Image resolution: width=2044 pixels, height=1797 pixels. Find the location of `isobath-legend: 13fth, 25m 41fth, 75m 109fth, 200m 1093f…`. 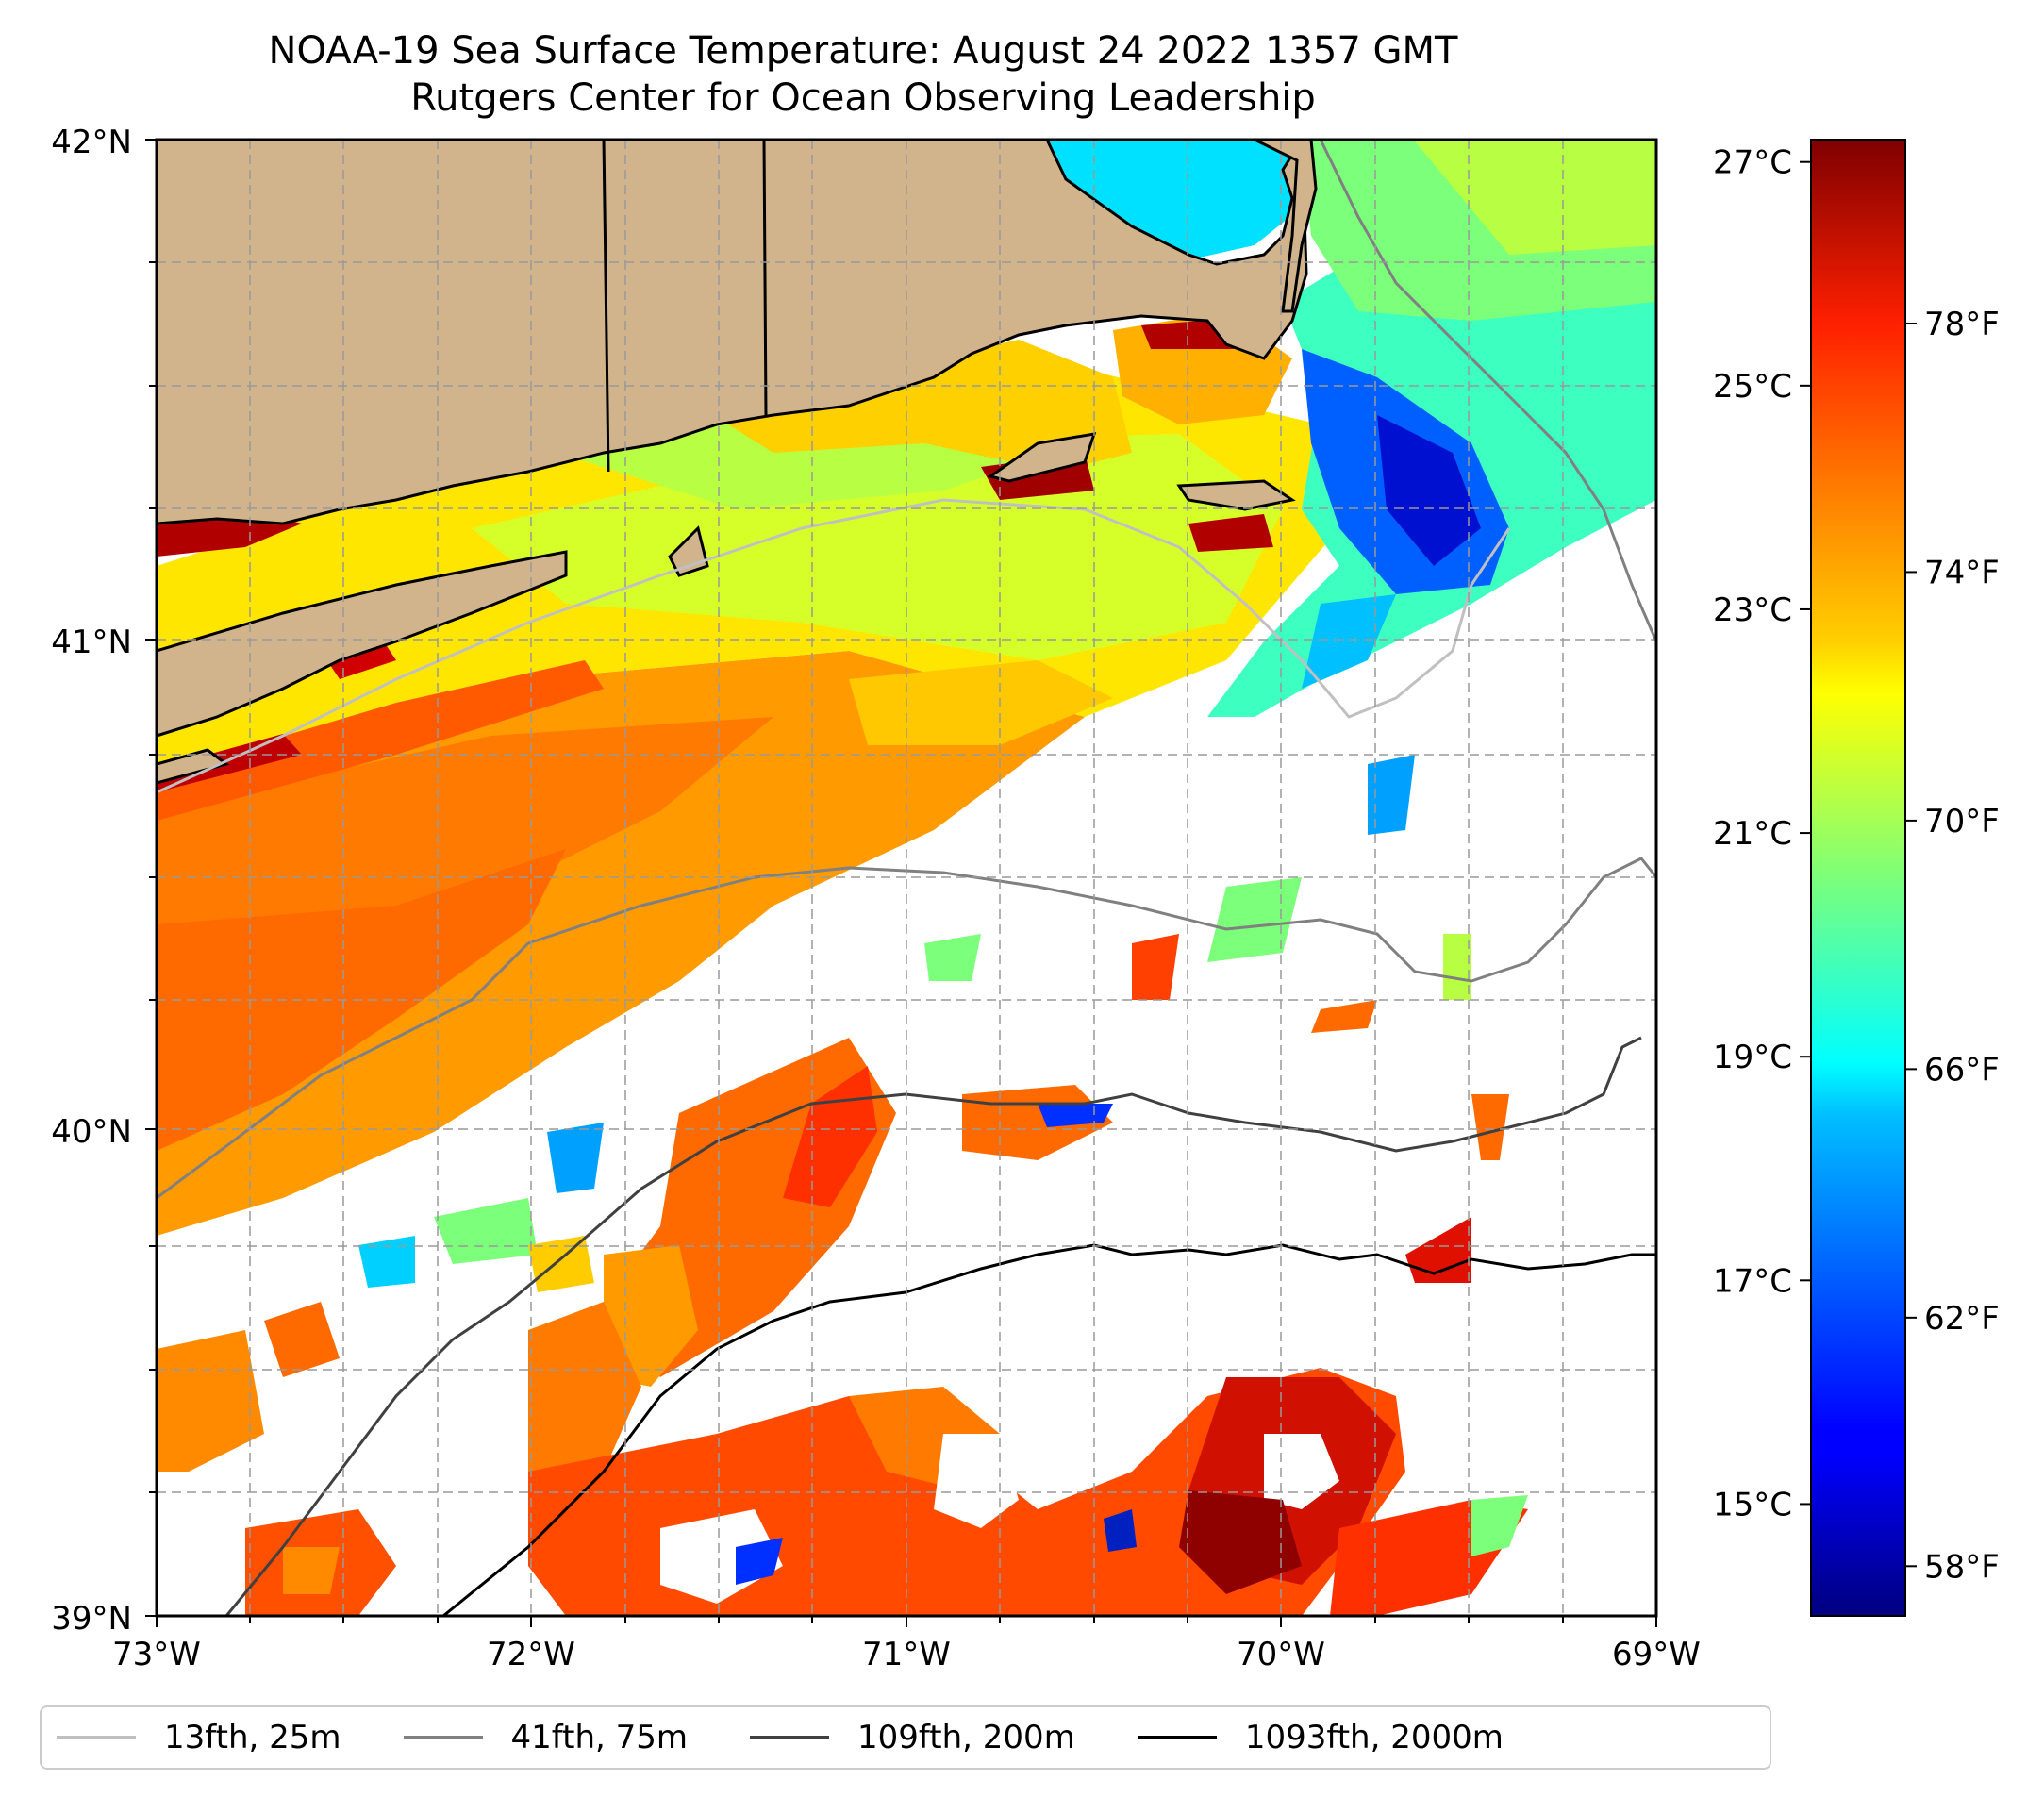

isobath-legend: 13fth, 25m 41fth, 75m 109fth, 200m 1093f… is located at coordinates (905, 1737).